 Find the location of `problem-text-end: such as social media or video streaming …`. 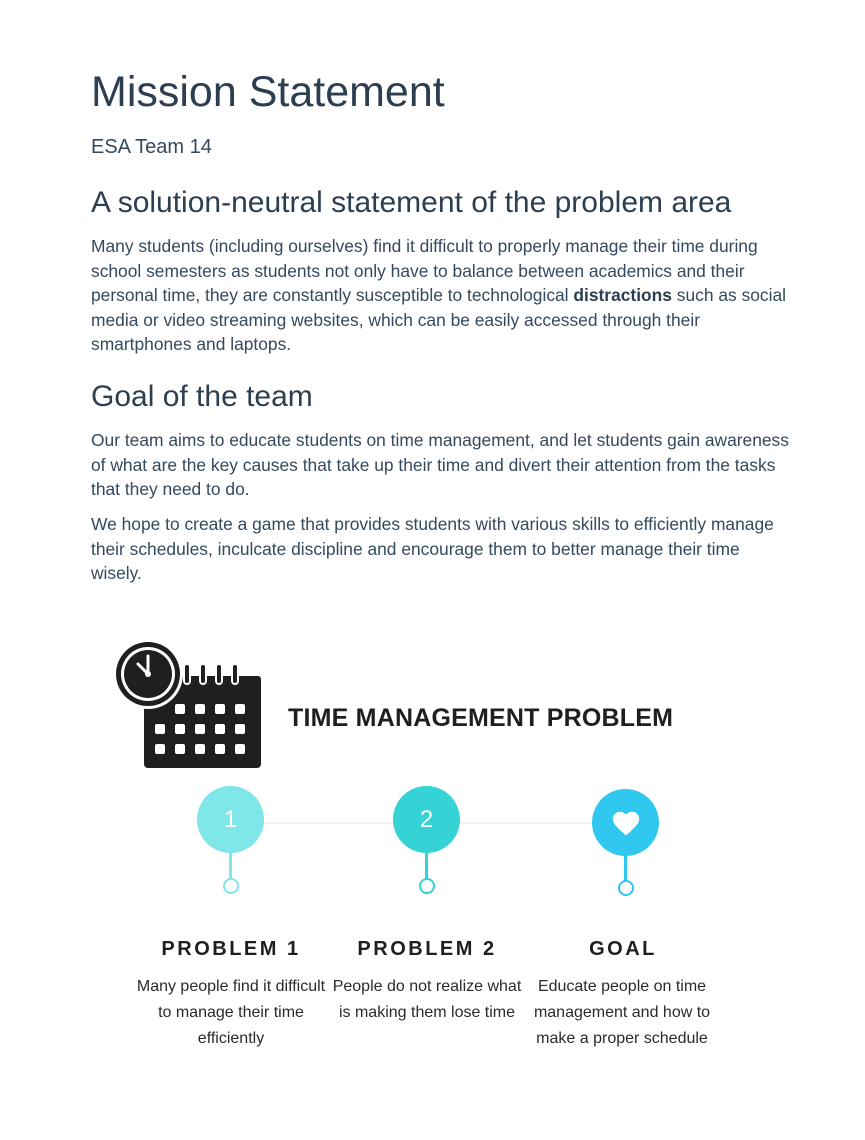

problem-text-end: such as social media or video streaming … is located at coordinates (439, 319).